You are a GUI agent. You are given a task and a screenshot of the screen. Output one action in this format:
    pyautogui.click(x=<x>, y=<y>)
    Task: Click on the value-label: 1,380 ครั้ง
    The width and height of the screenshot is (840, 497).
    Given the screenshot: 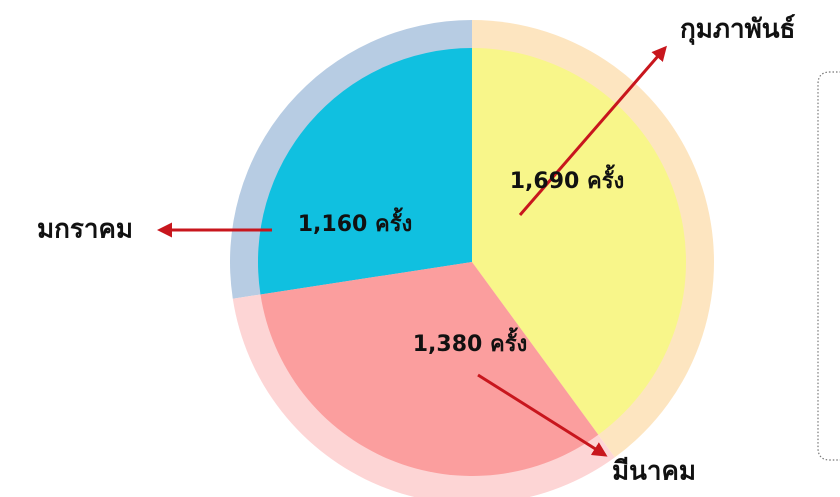 What is the action you would take?
    pyautogui.click(x=470, y=342)
    